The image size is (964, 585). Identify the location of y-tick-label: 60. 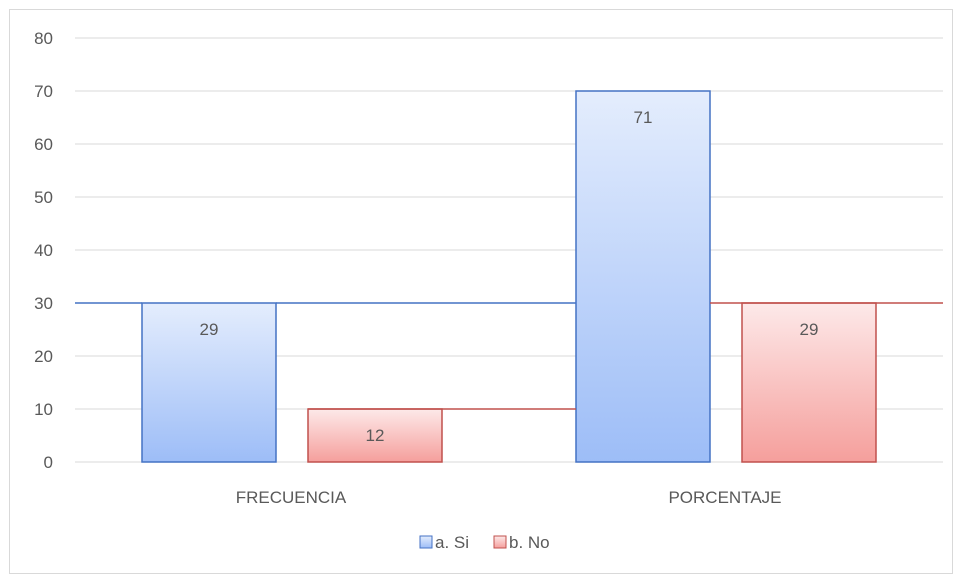
(43, 144).